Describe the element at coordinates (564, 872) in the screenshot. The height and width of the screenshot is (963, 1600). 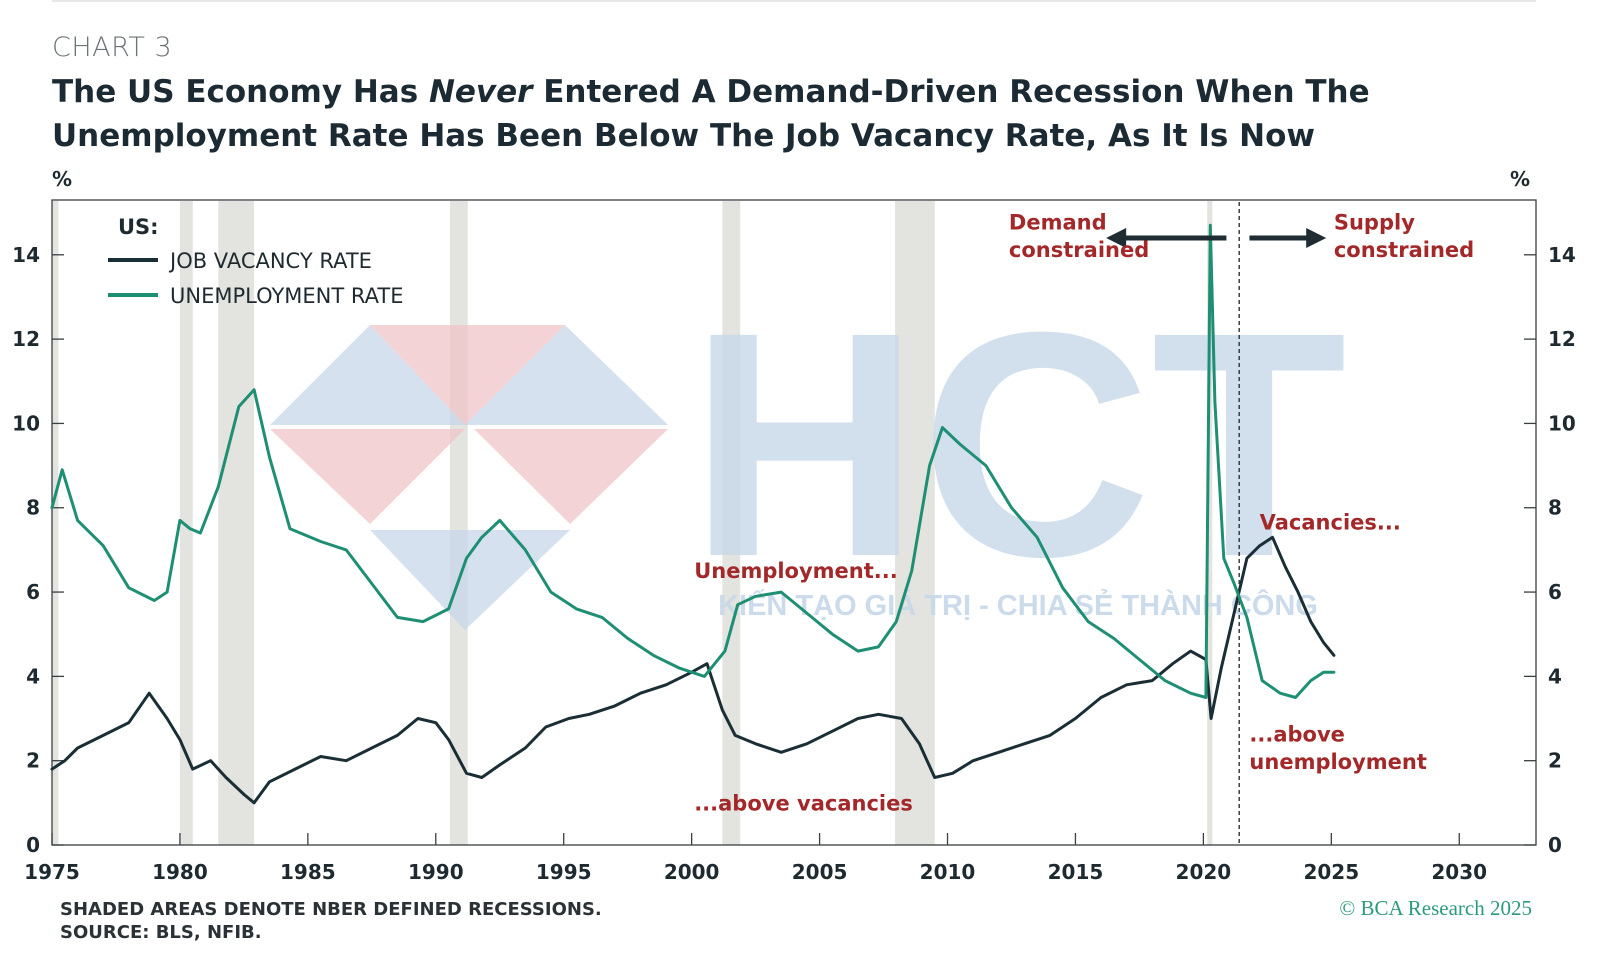
I see `x-tick-label: 1995` at that location.